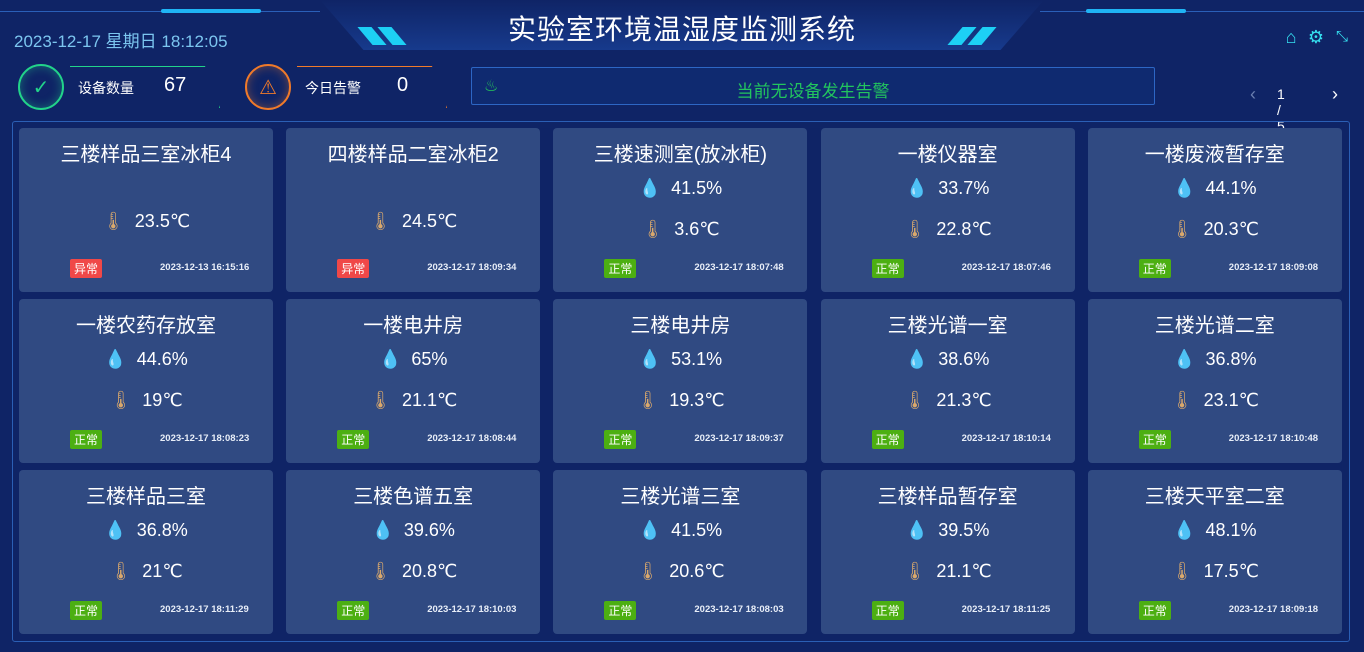 This screenshot has height=652, width=1364. I want to click on stat-label: 设备数量, so click(106, 88).